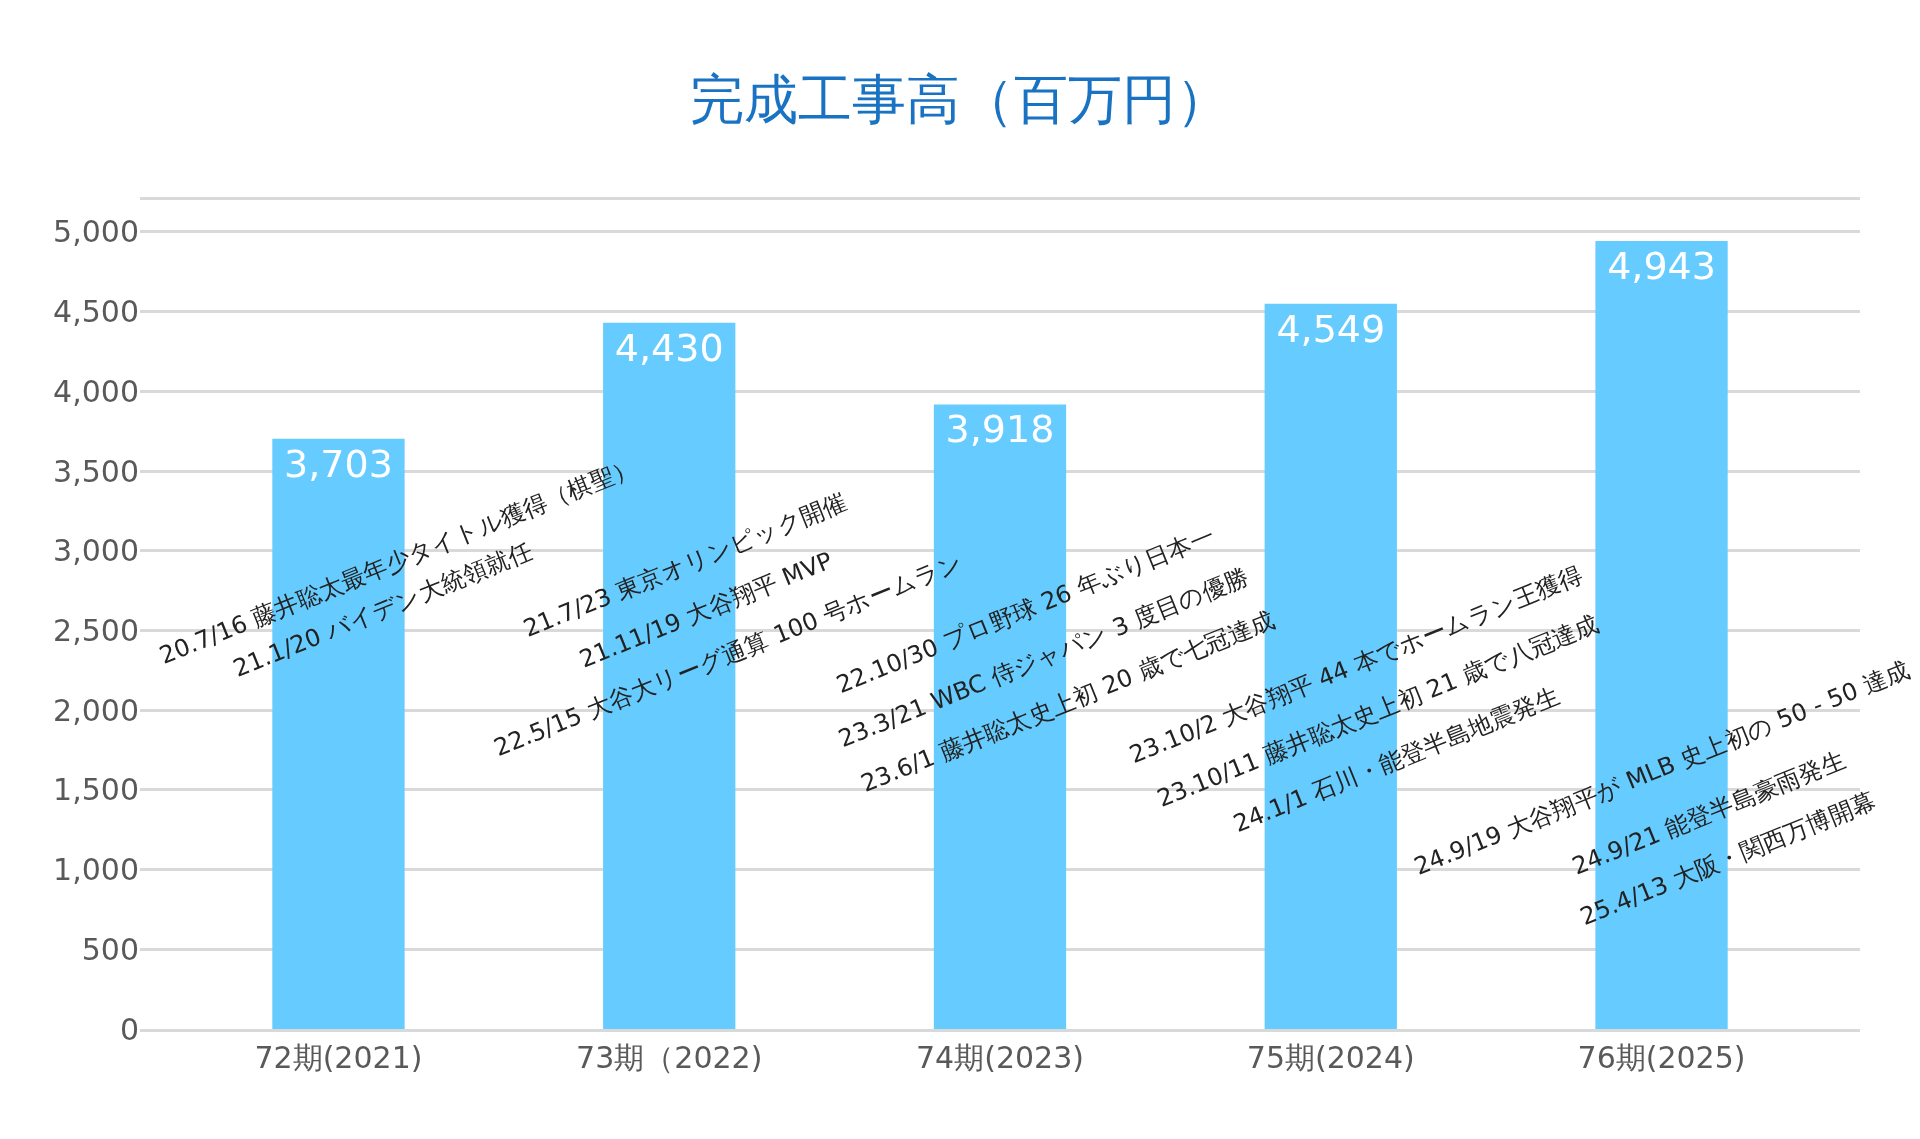 The image size is (1920, 1139). Describe the element at coordinates (669, 1057) in the screenshot. I see `x-tick-label: 73期（2022)` at that location.